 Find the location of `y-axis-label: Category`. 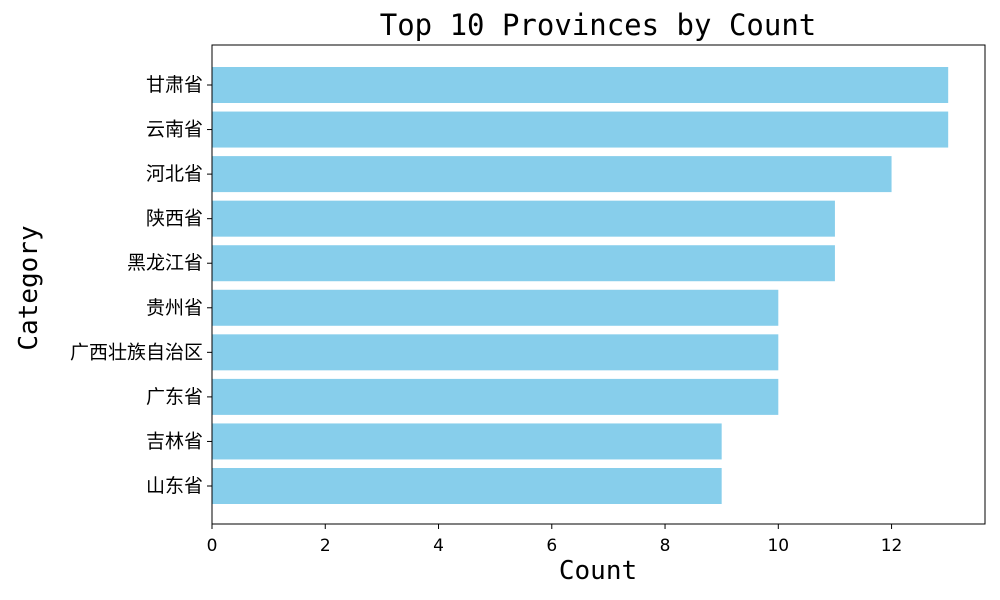

y-axis-label: Category is located at coordinates (29, 287).